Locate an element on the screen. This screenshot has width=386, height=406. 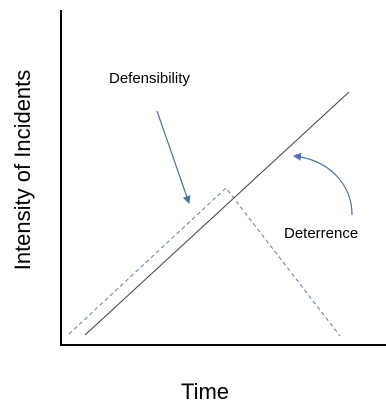
deterrence-label: Deterrence is located at coordinates (321, 233).